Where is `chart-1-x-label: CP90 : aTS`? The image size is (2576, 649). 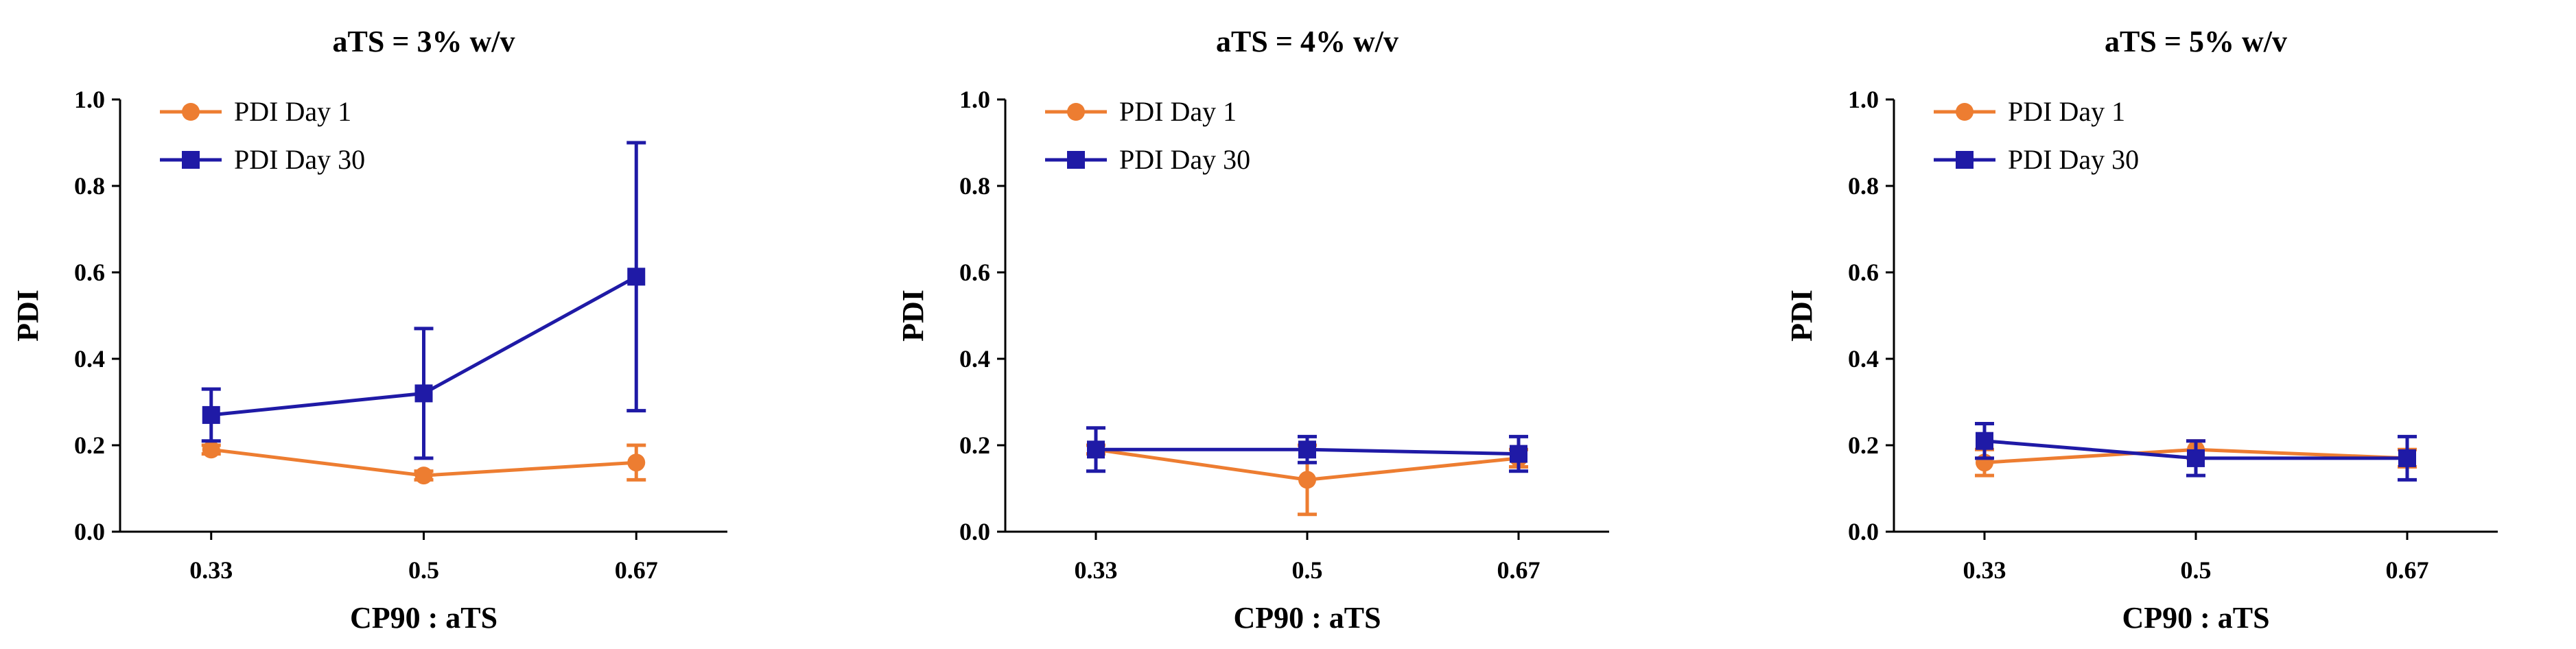 chart-1-x-label: CP90 : aTS is located at coordinates (423, 618).